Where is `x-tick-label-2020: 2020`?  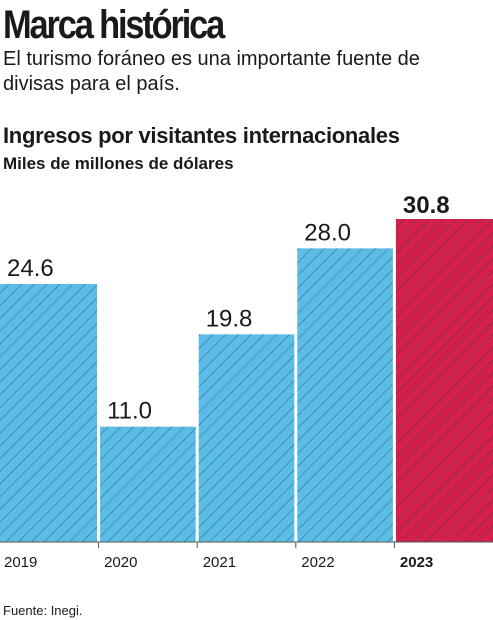 x-tick-label-2020: 2020 is located at coordinates (120, 562).